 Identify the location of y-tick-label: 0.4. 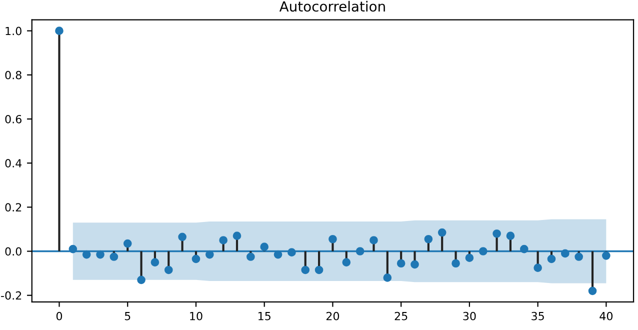
(13, 163).